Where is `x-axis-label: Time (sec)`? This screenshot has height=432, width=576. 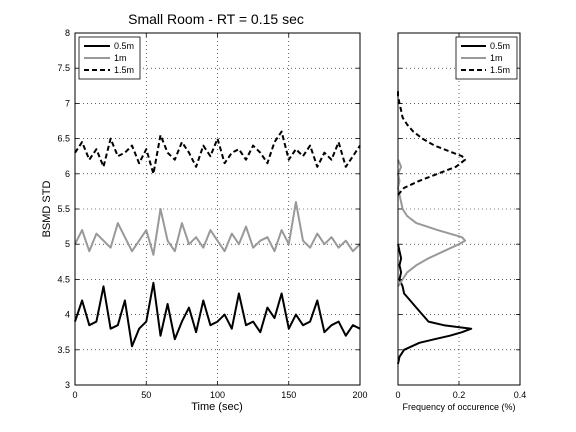
x-axis-label: Time (sec) is located at coordinates (217, 407).